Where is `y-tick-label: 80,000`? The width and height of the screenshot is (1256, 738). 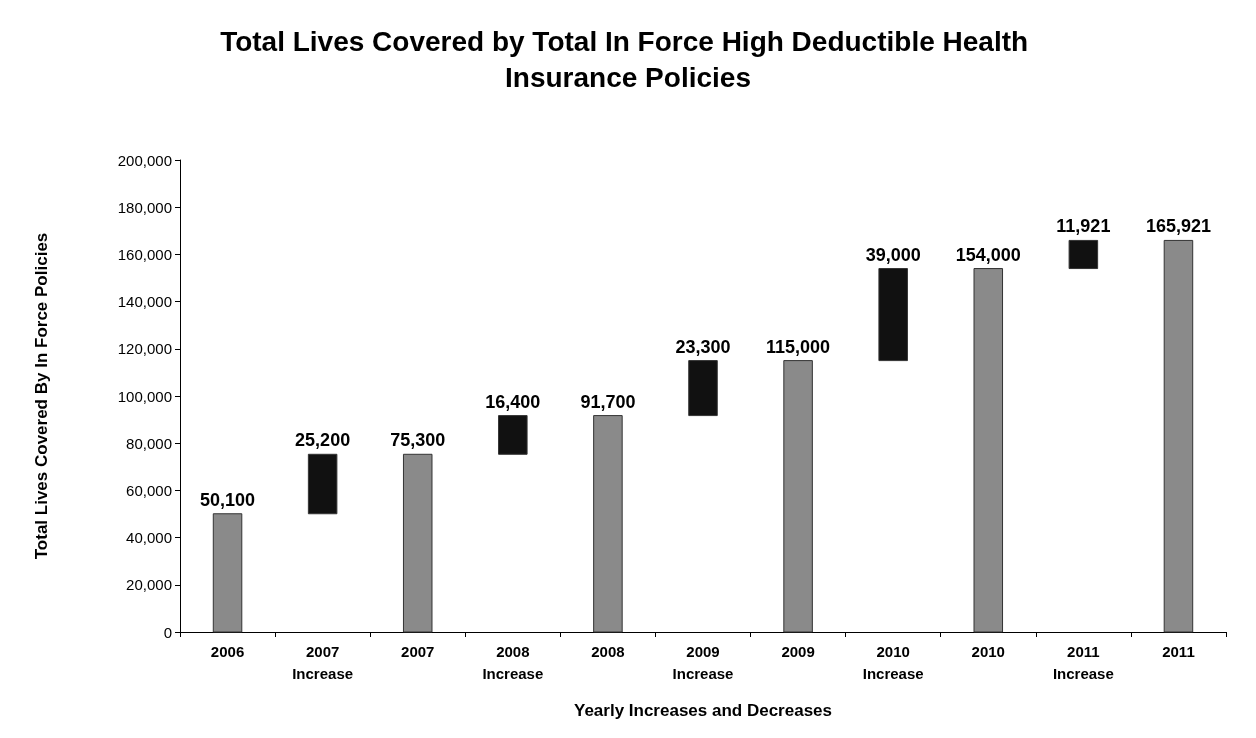 y-tick-label: 80,000 is located at coordinates (149, 443).